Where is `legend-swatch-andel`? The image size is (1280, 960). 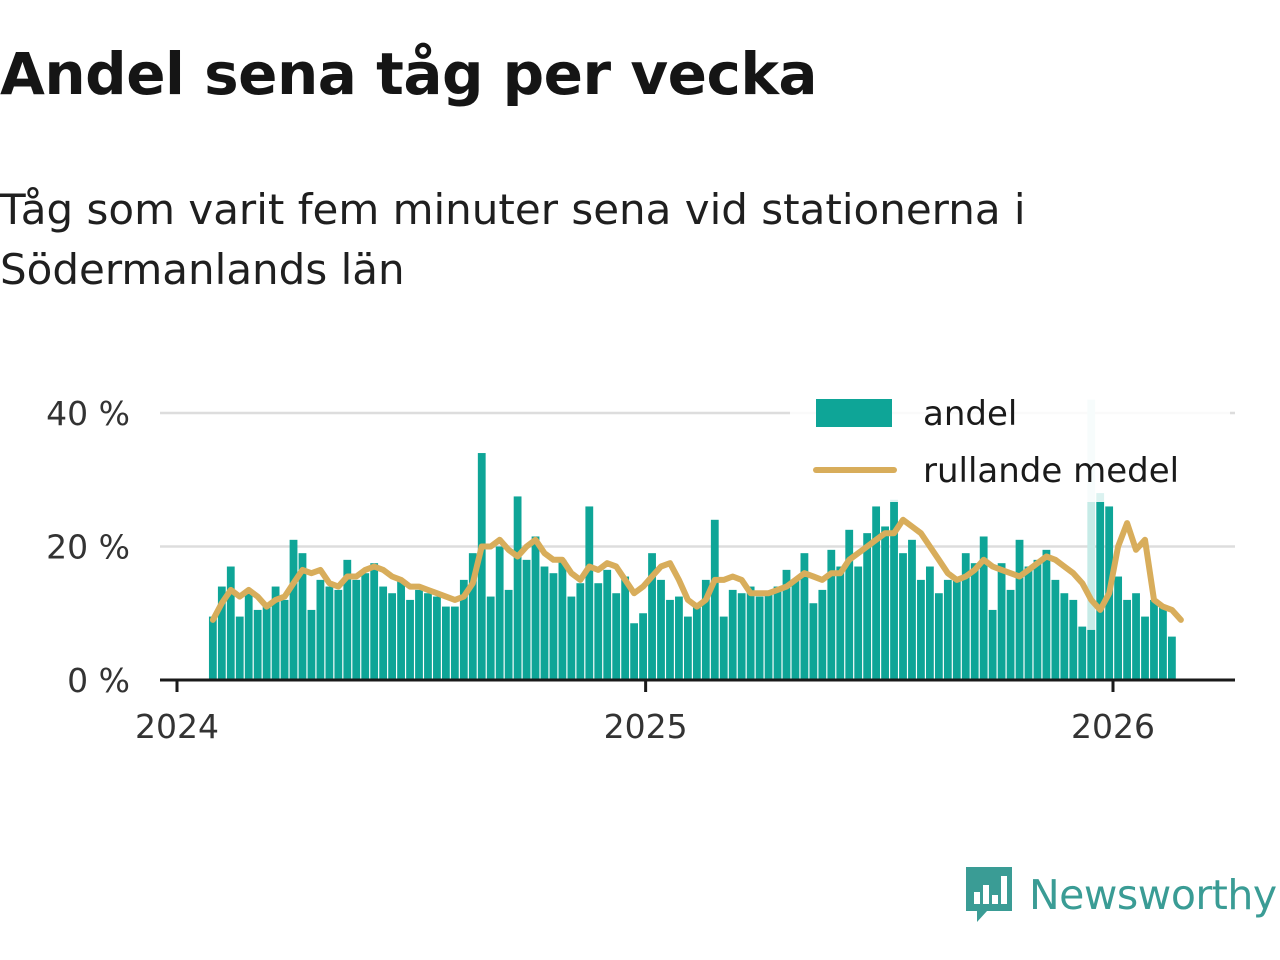
legend-swatch-andel is located at coordinates (854, 413).